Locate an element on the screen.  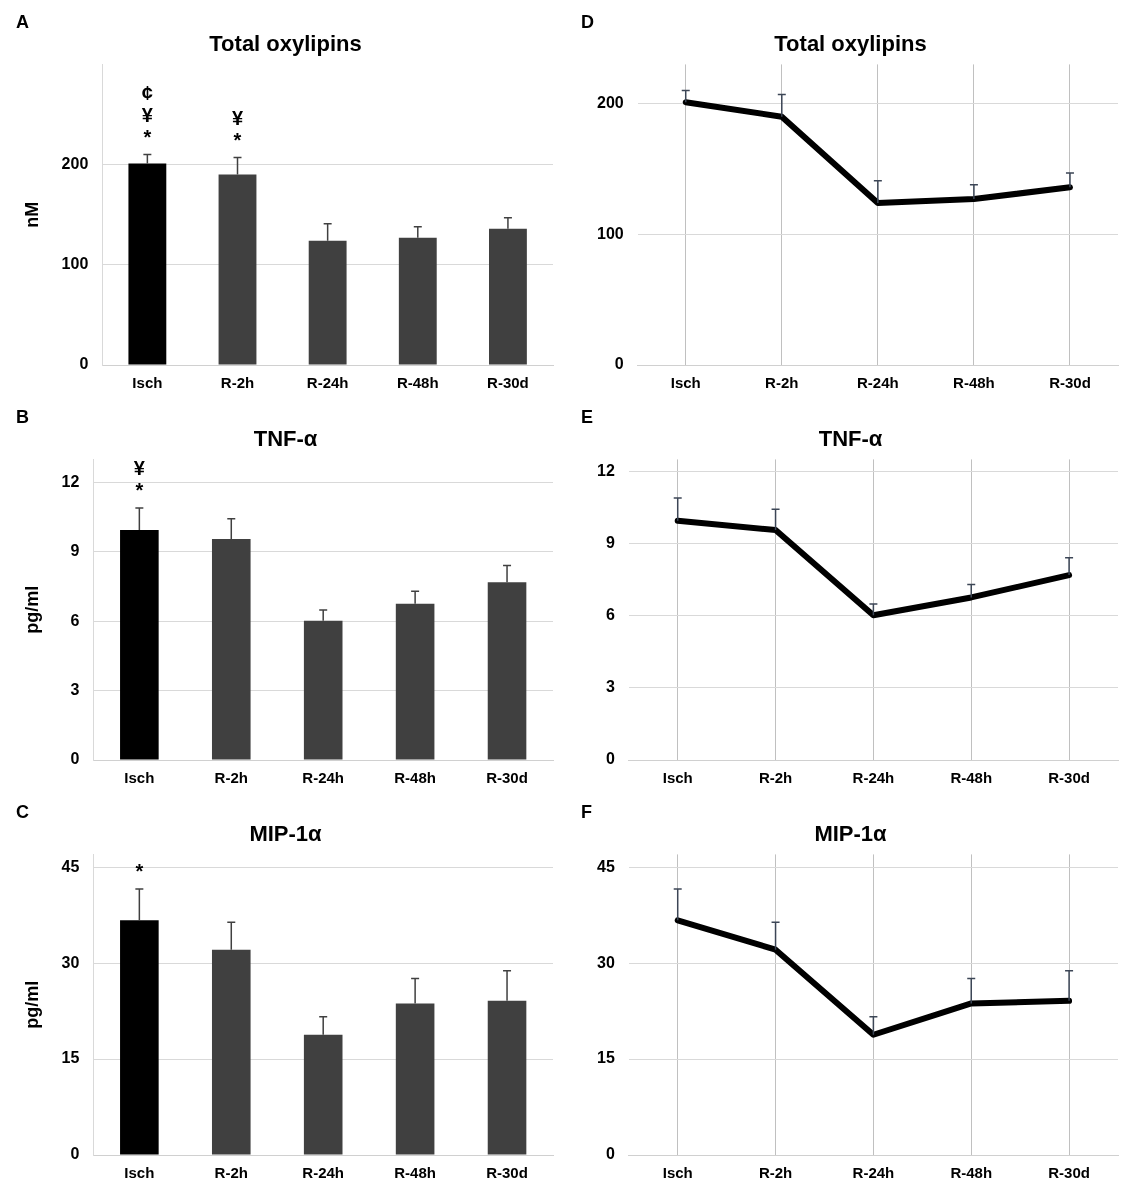
text: C is located at coordinates (22, 811).